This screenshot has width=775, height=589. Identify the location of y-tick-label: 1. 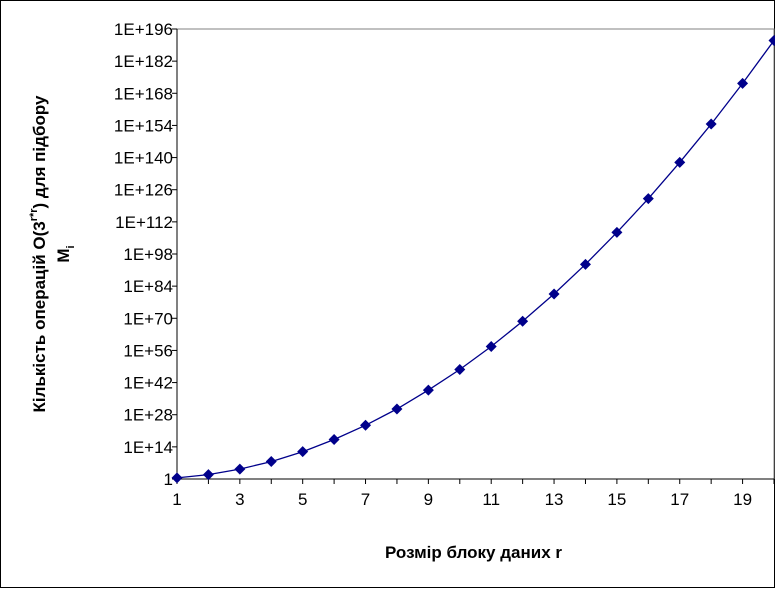
(168, 479).